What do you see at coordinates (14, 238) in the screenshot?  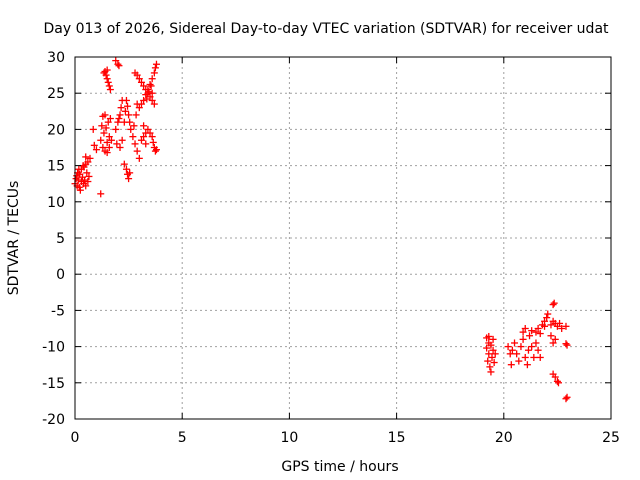 I see `y-axis-title: SDTVAR / TECUs` at bounding box center [14, 238].